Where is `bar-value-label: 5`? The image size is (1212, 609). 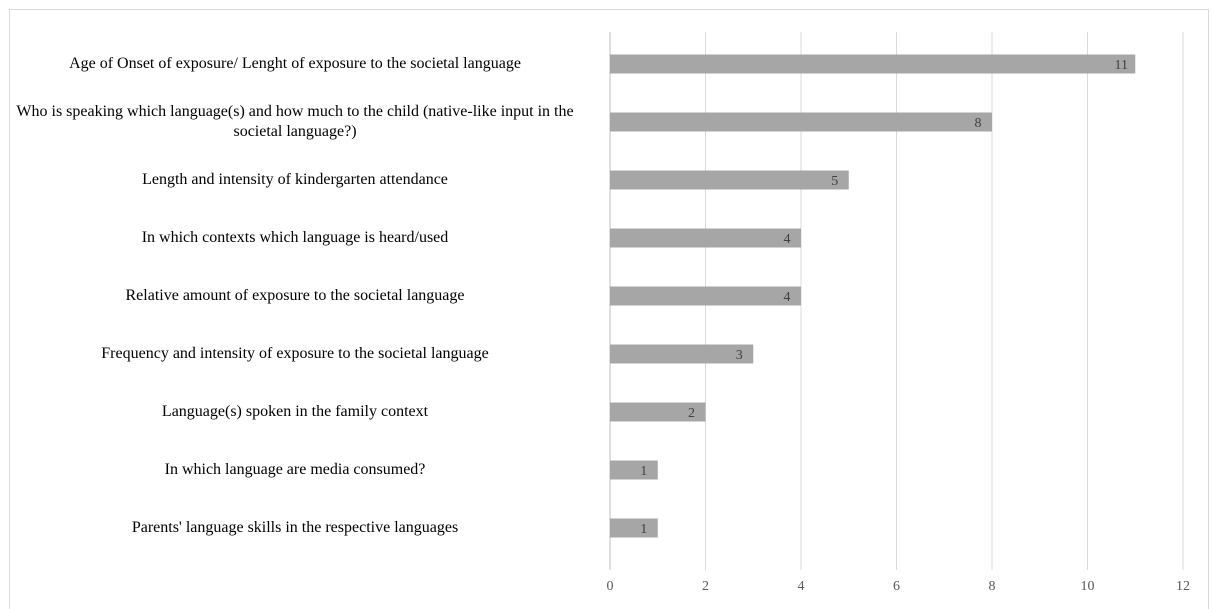
bar-value-label: 5 is located at coordinates (834, 181).